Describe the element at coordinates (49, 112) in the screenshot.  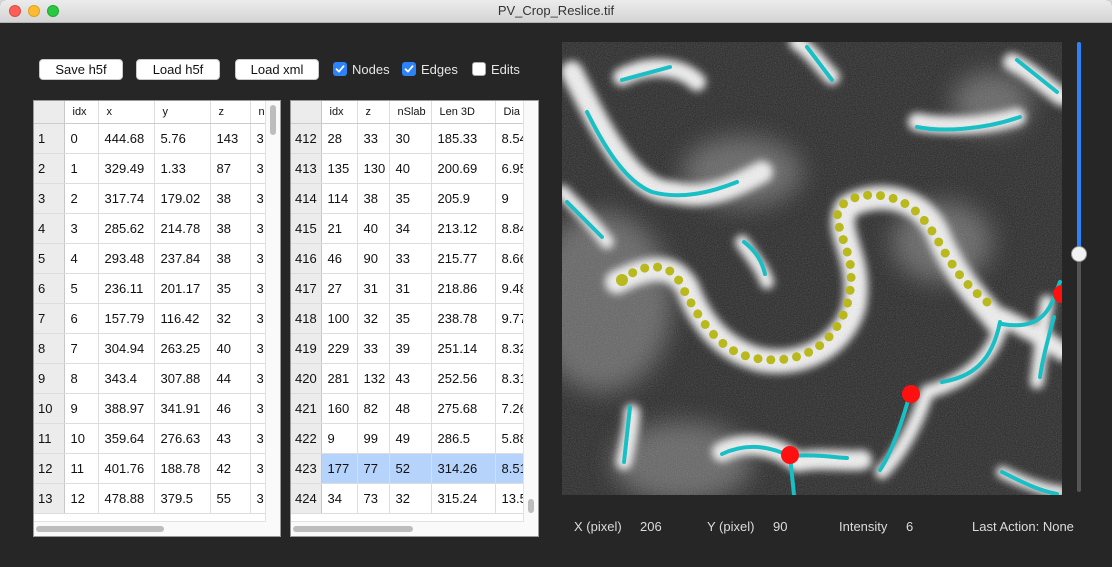
I see `nodes-column-header` at that location.